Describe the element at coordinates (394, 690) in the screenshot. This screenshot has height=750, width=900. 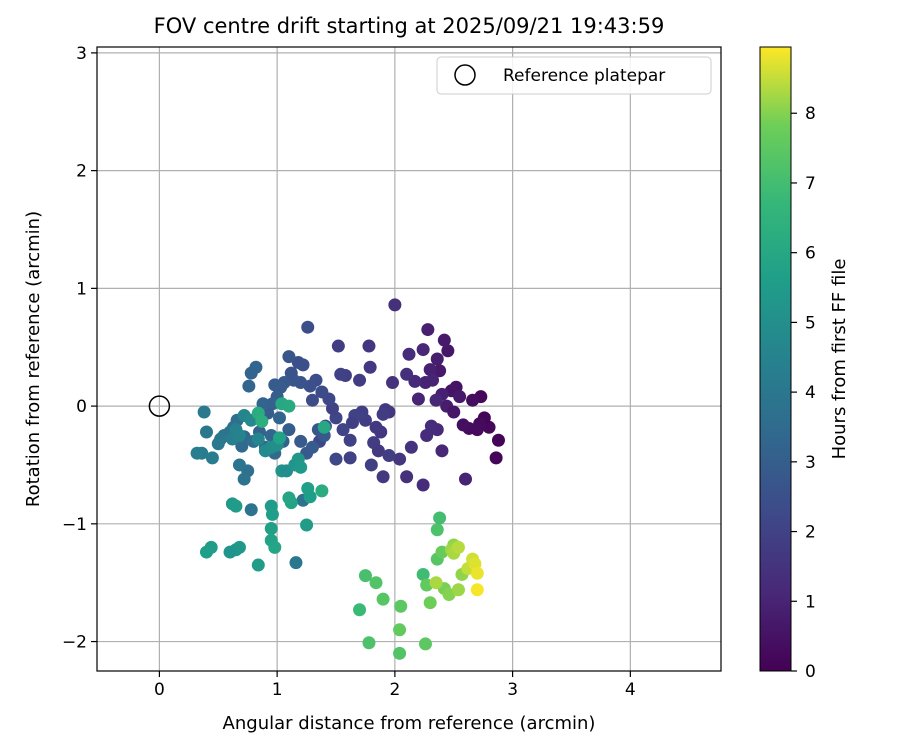
I see `x-tick-label: 2` at that location.